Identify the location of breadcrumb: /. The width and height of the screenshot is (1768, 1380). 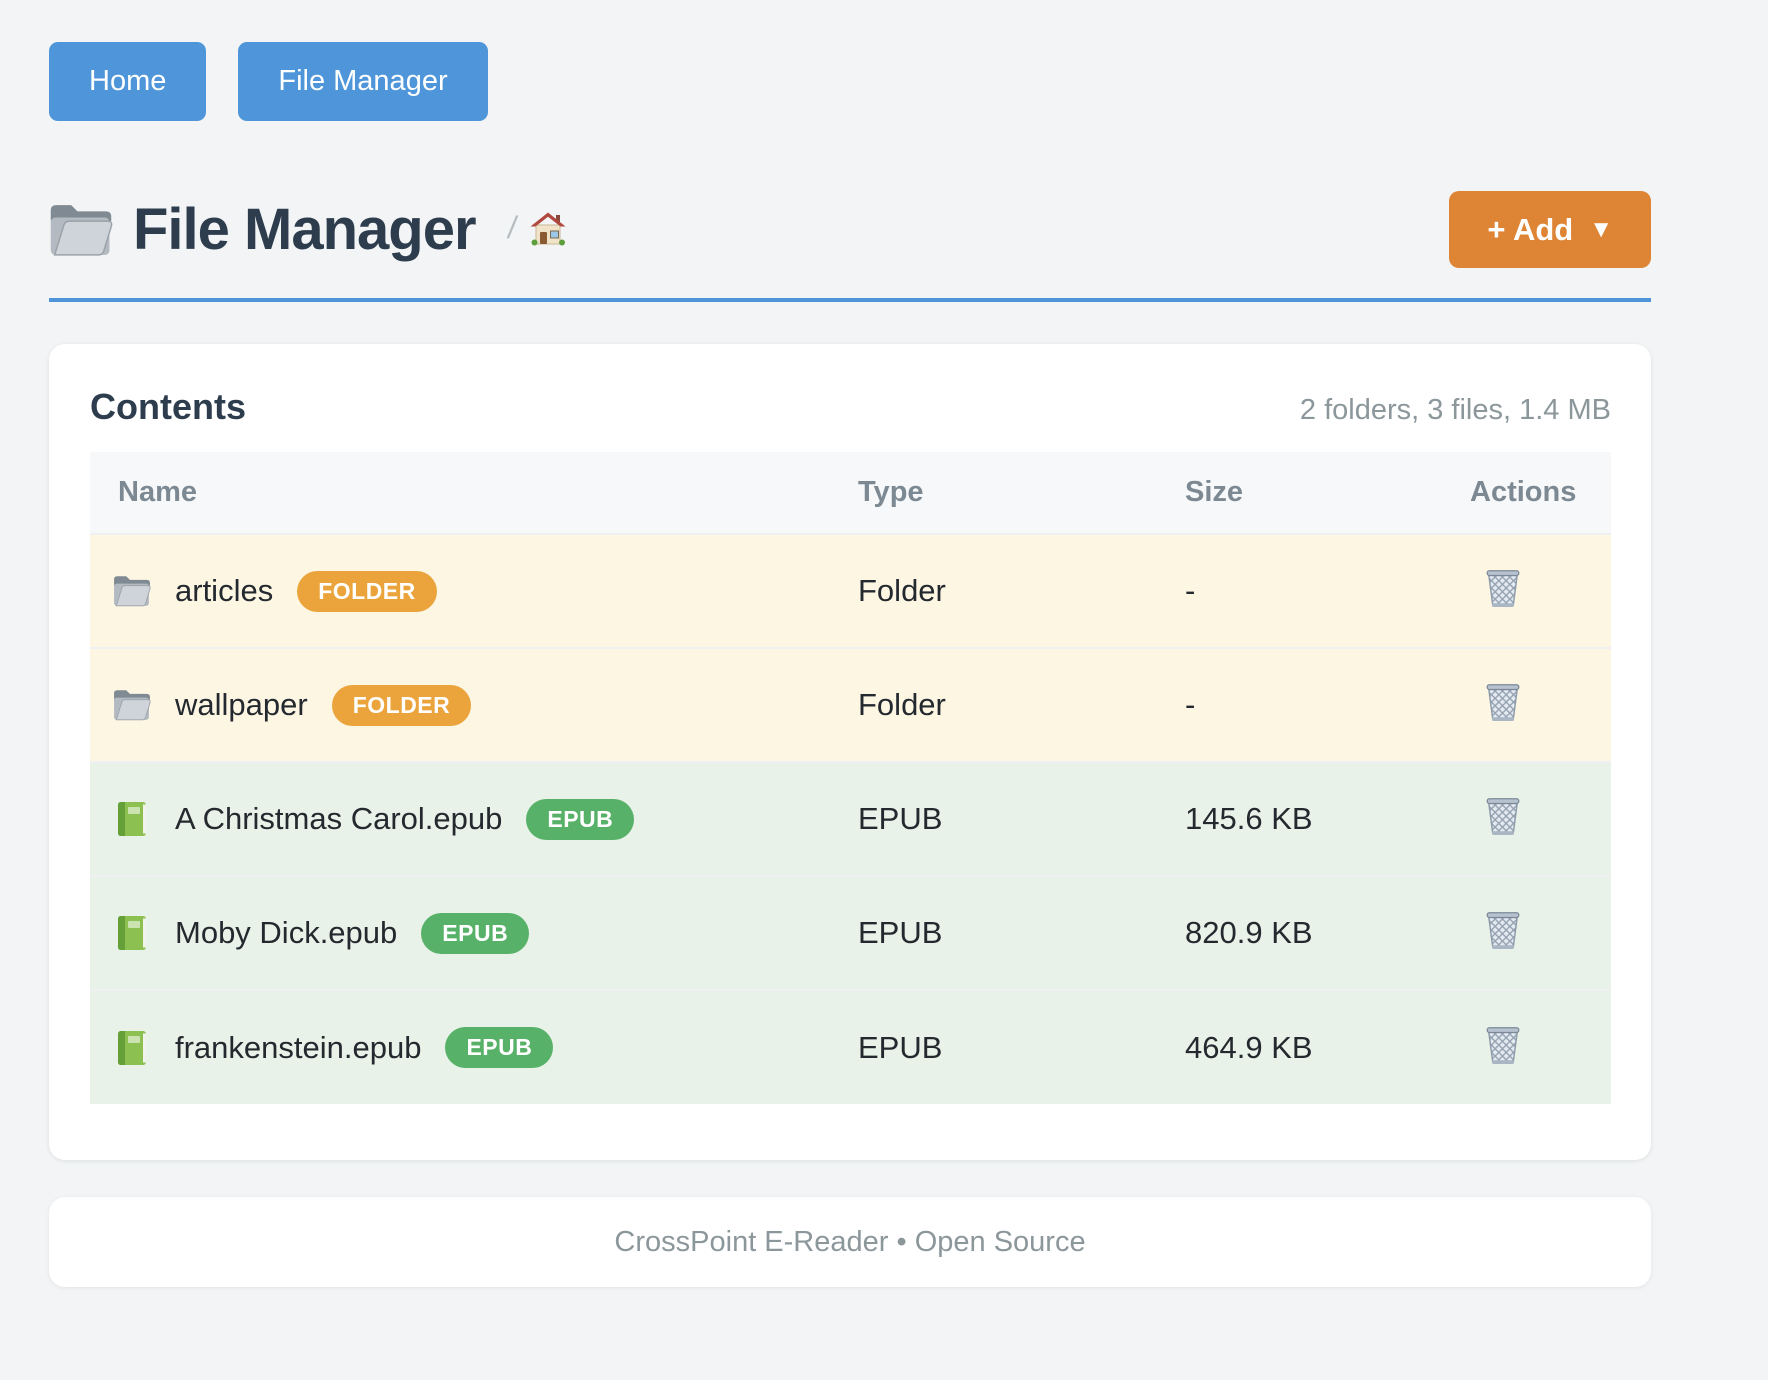
(536, 229).